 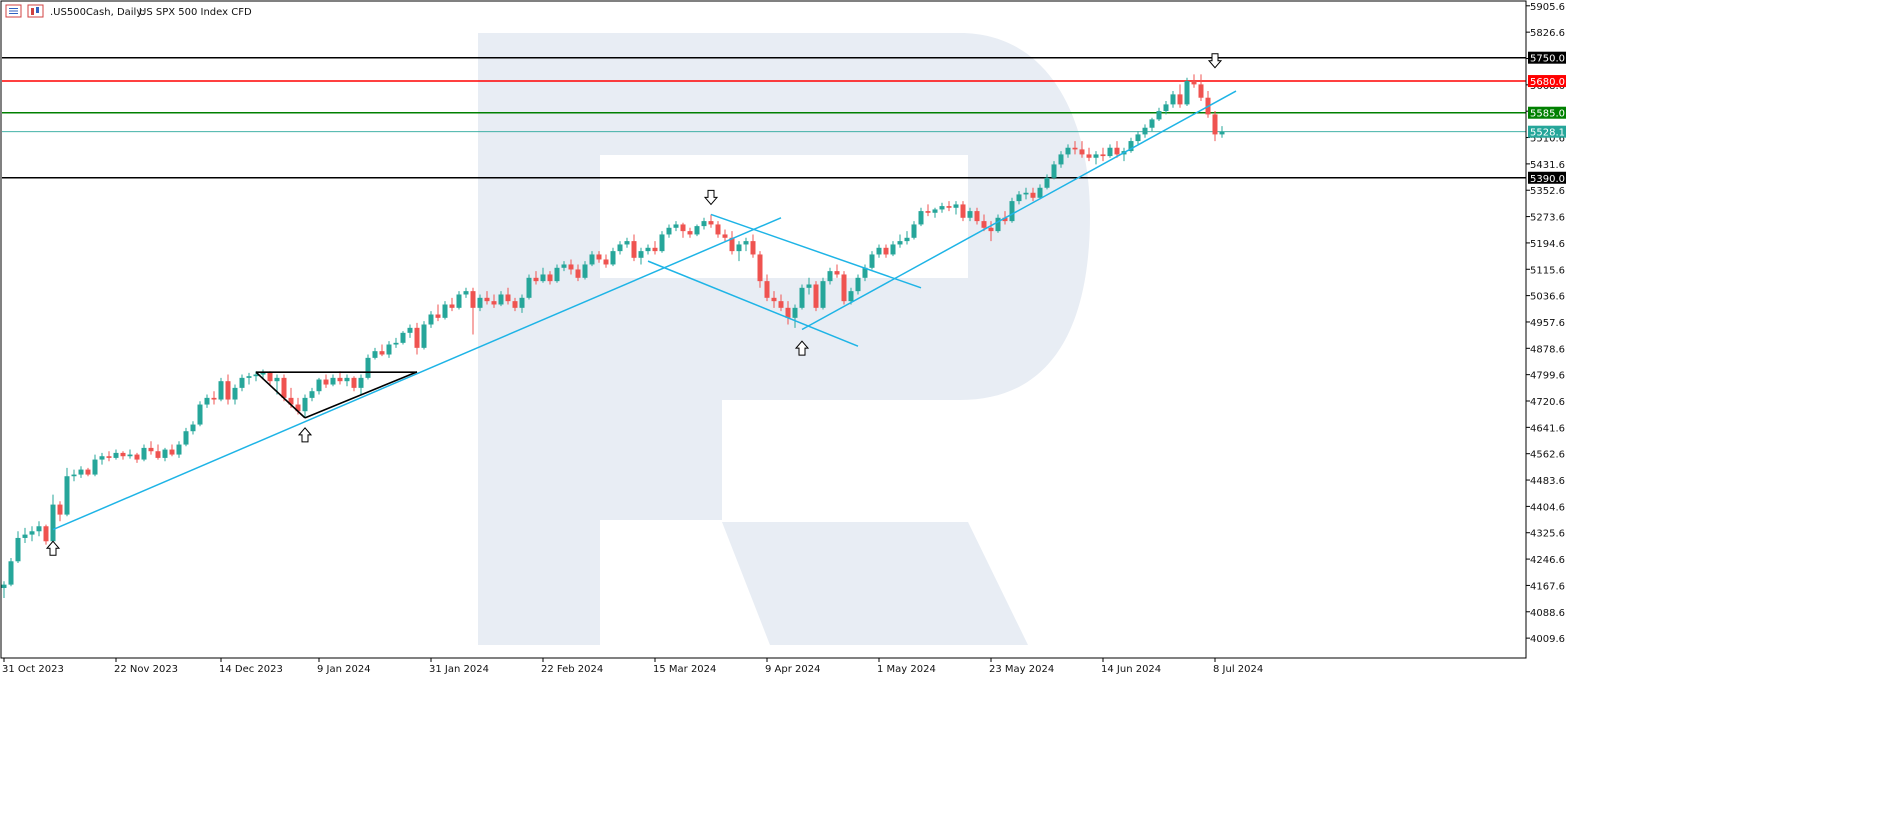 What do you see at coordinates (1547, 323) in the screenshot?
I see `y-tick-label: 4957.6` at bounding box center [1547, 323].